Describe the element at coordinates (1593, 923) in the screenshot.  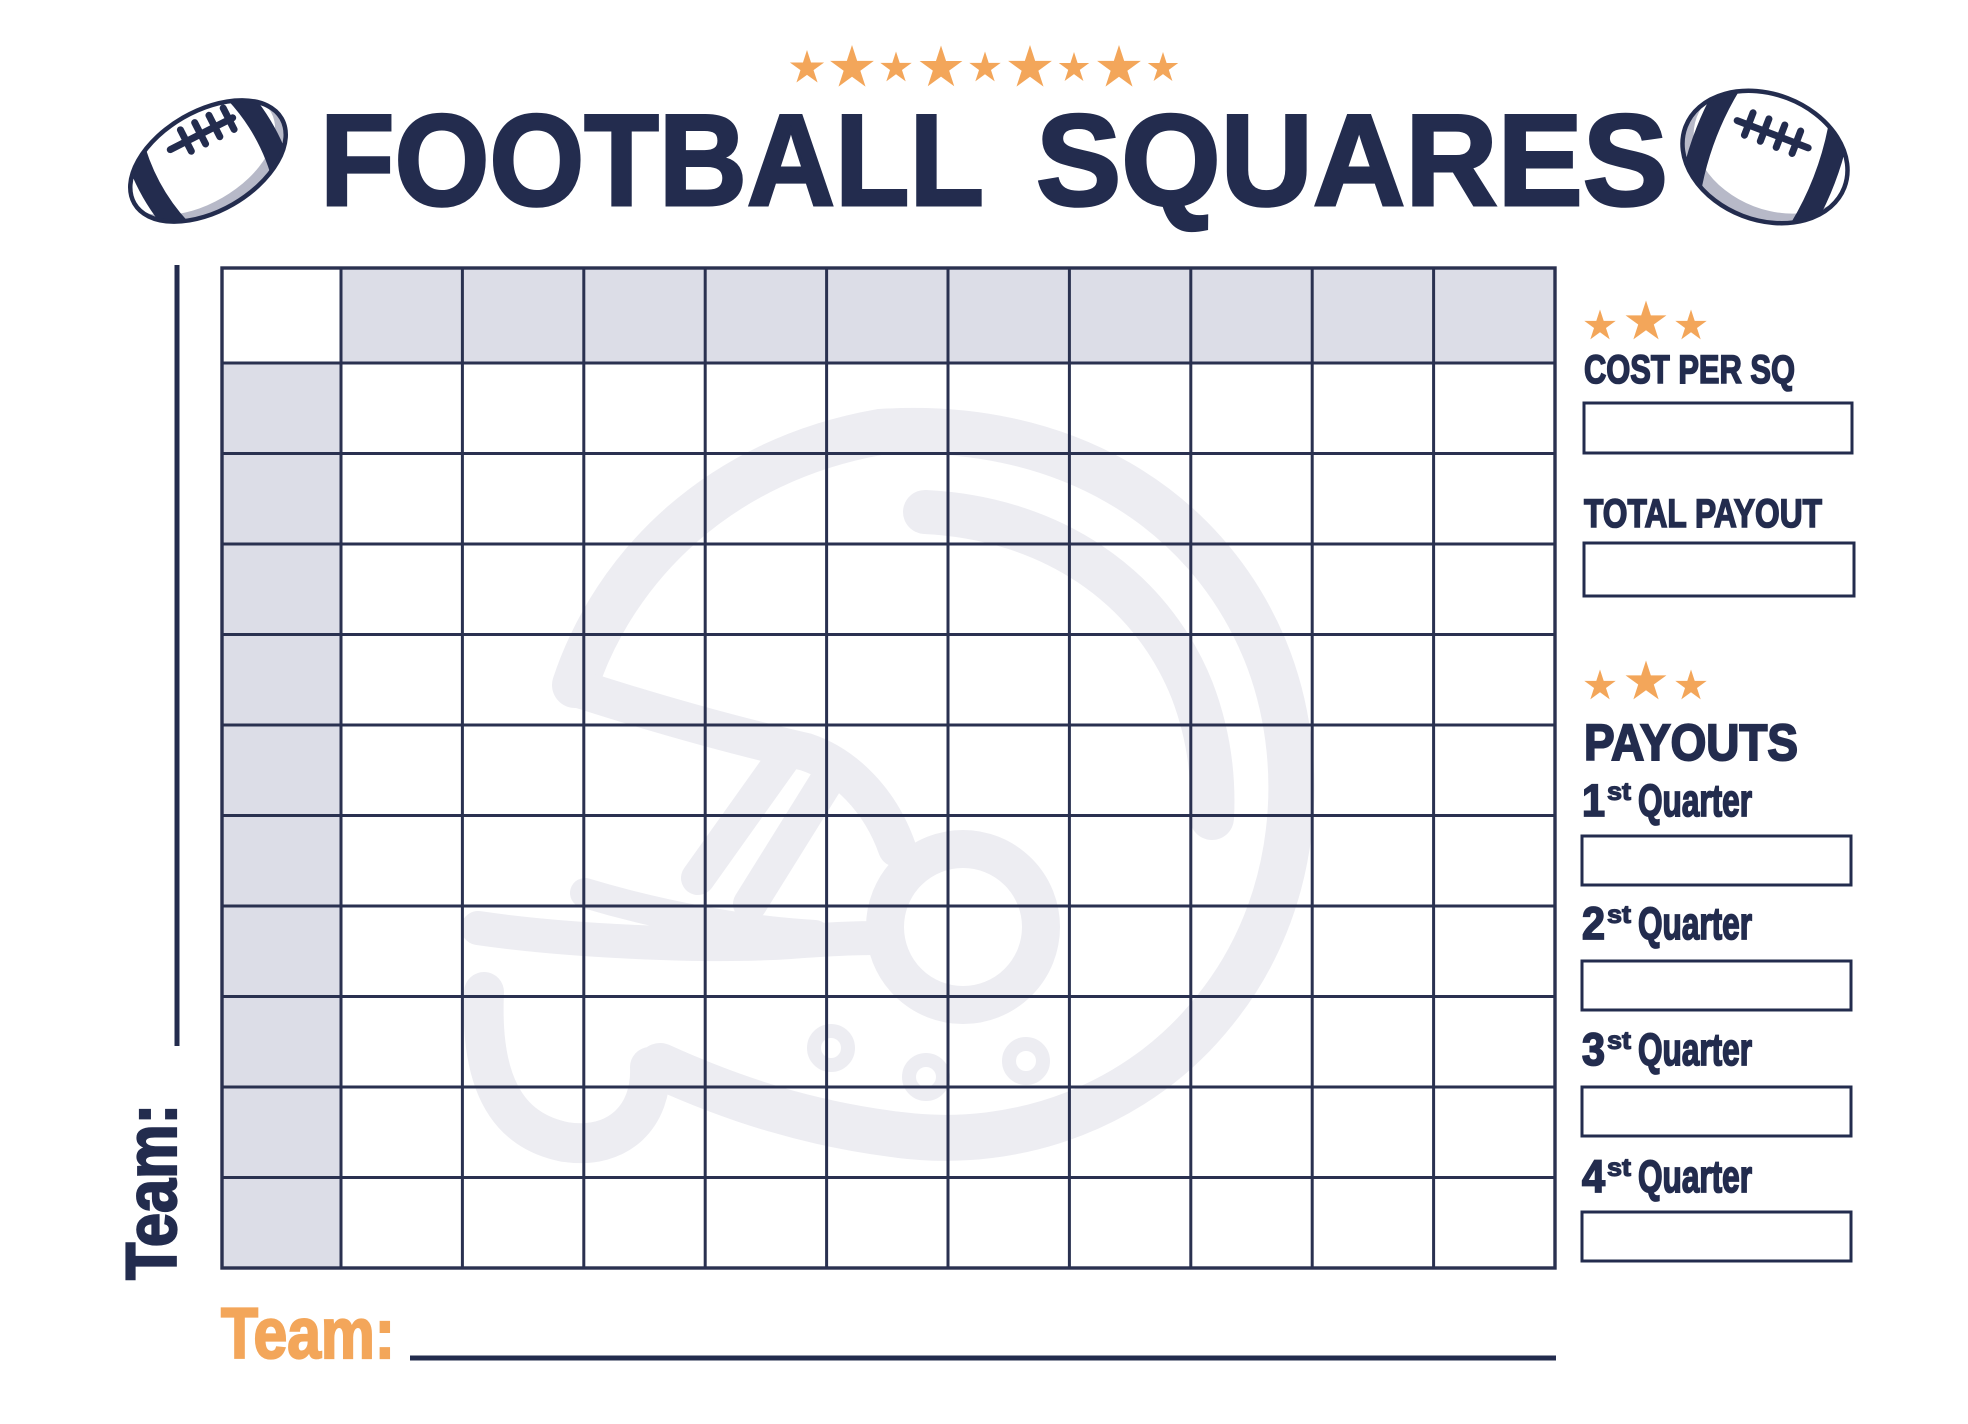
I see `svg-text: 2` at that location.